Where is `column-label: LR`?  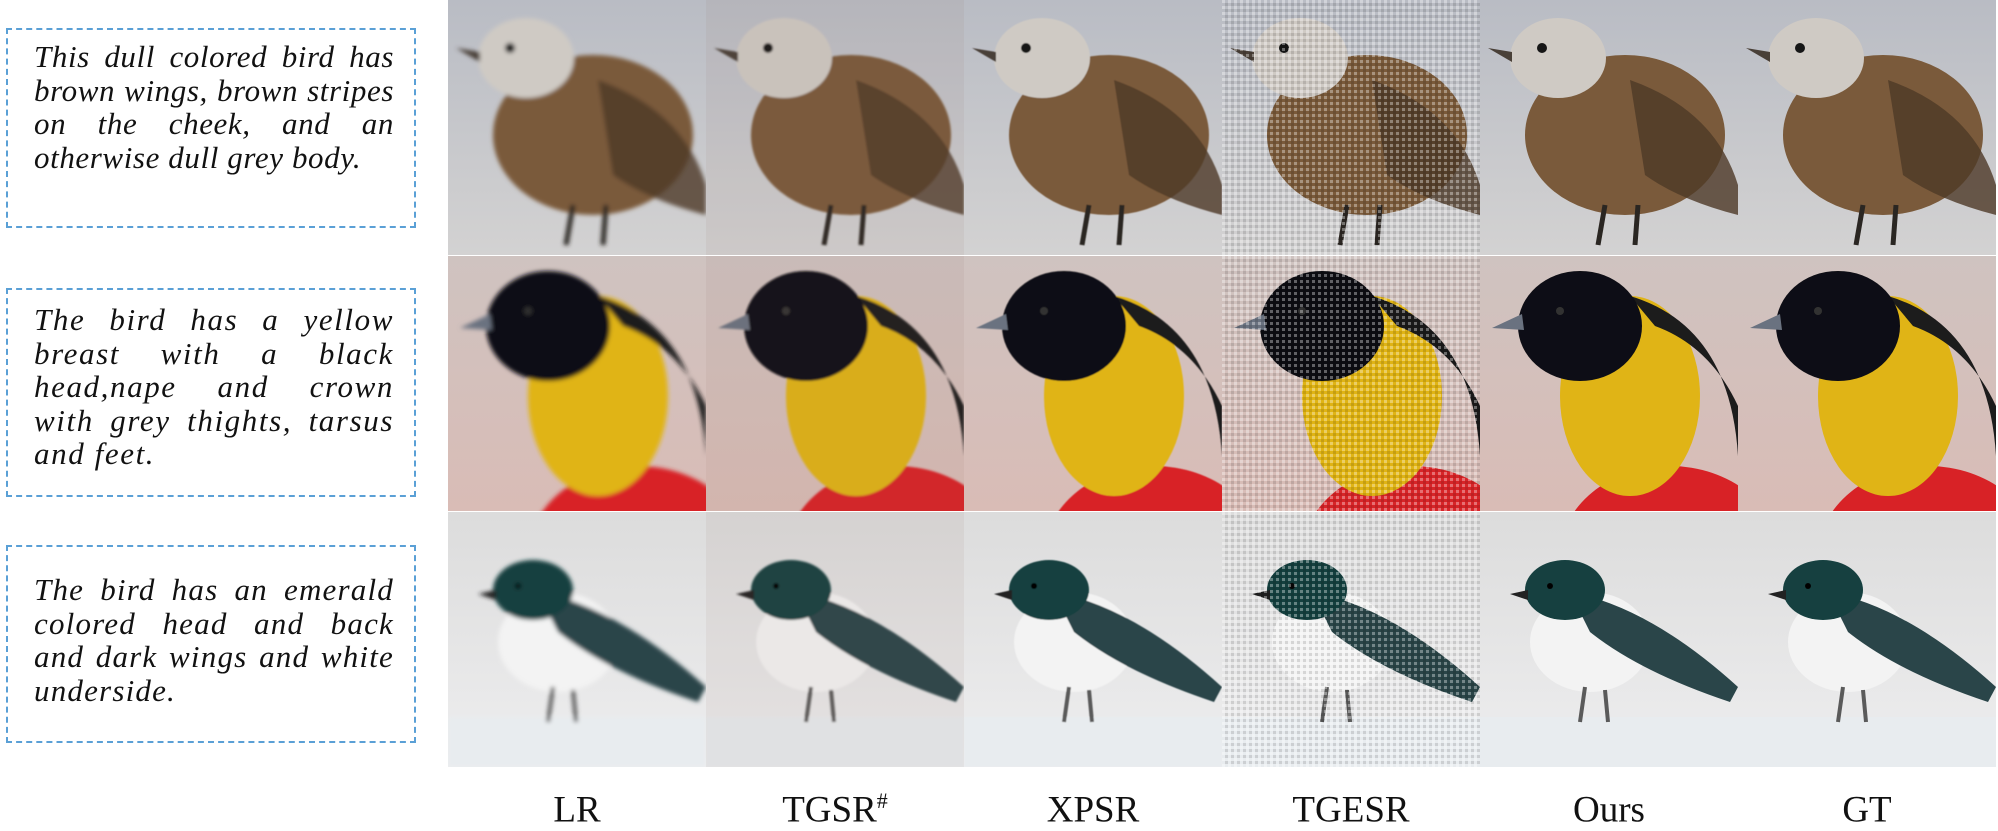
column-label: LR is located at coordinates (577, 810).